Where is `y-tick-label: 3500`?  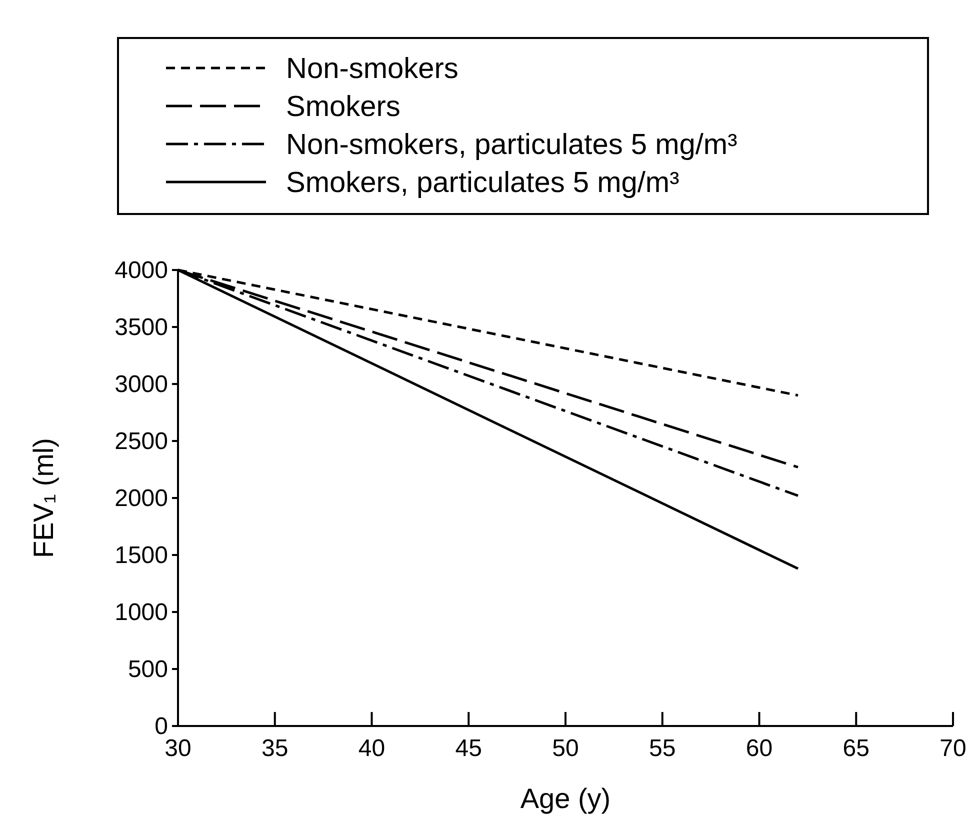 y-tick-label: 3500 is located at coordinates (141, 327).